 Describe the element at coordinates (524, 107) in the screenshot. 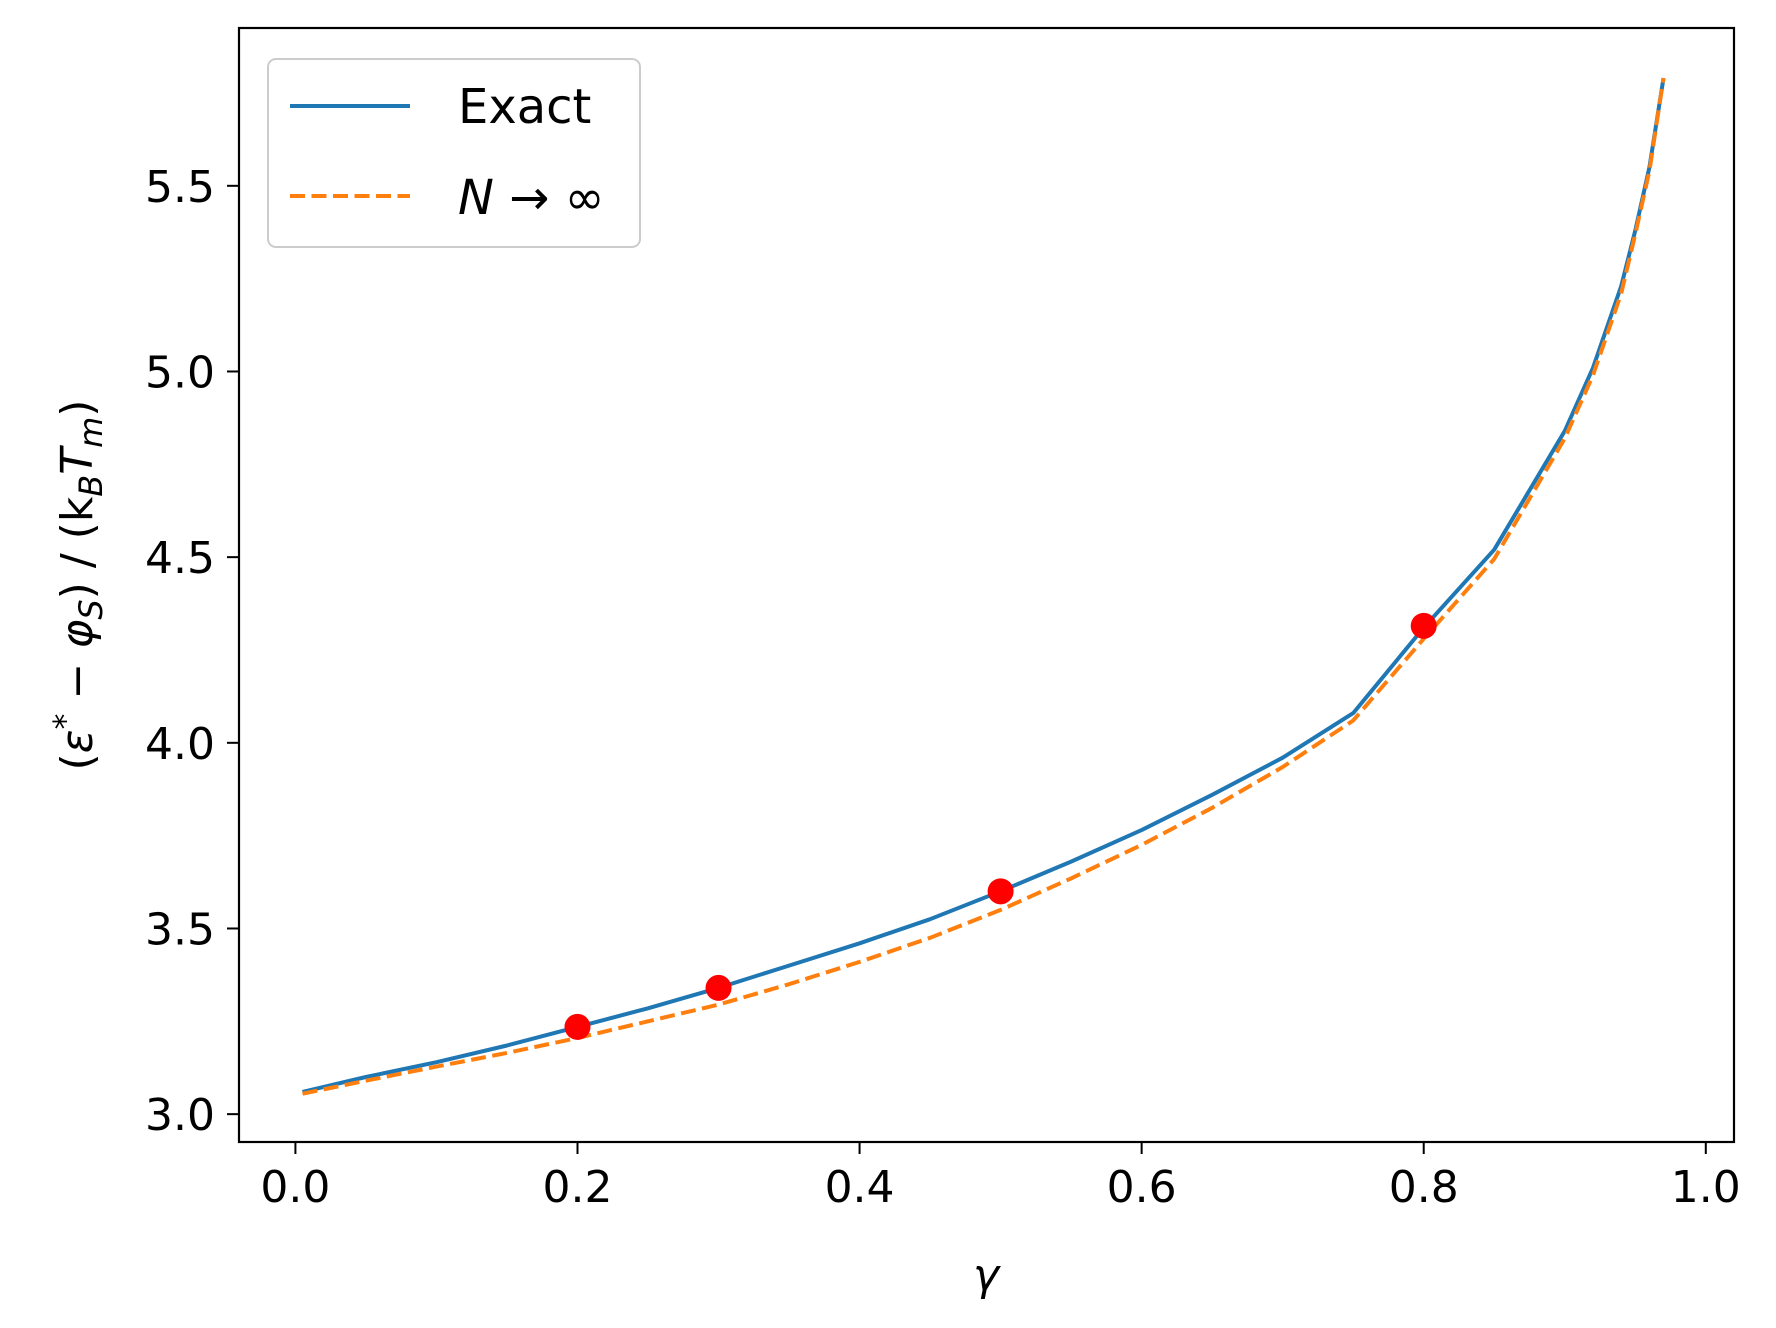

I see `legend-label-exact: Exact` at that location.